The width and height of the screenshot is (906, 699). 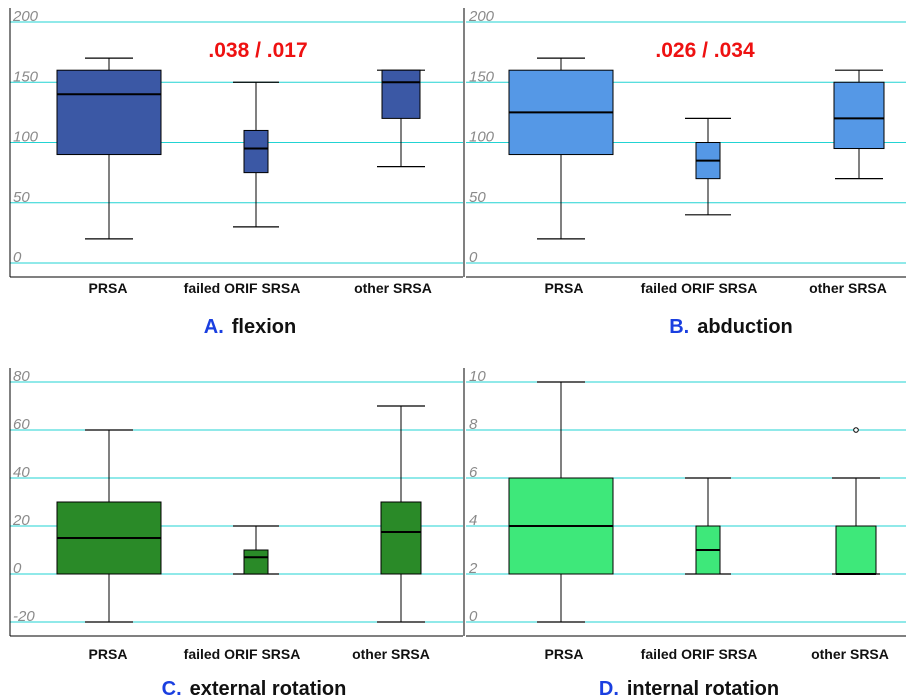 What do you see at coordinates (257, 50) in the screenshot?
I see `p-value-annotation: .038 / .017` at bounding box center [257, 50].